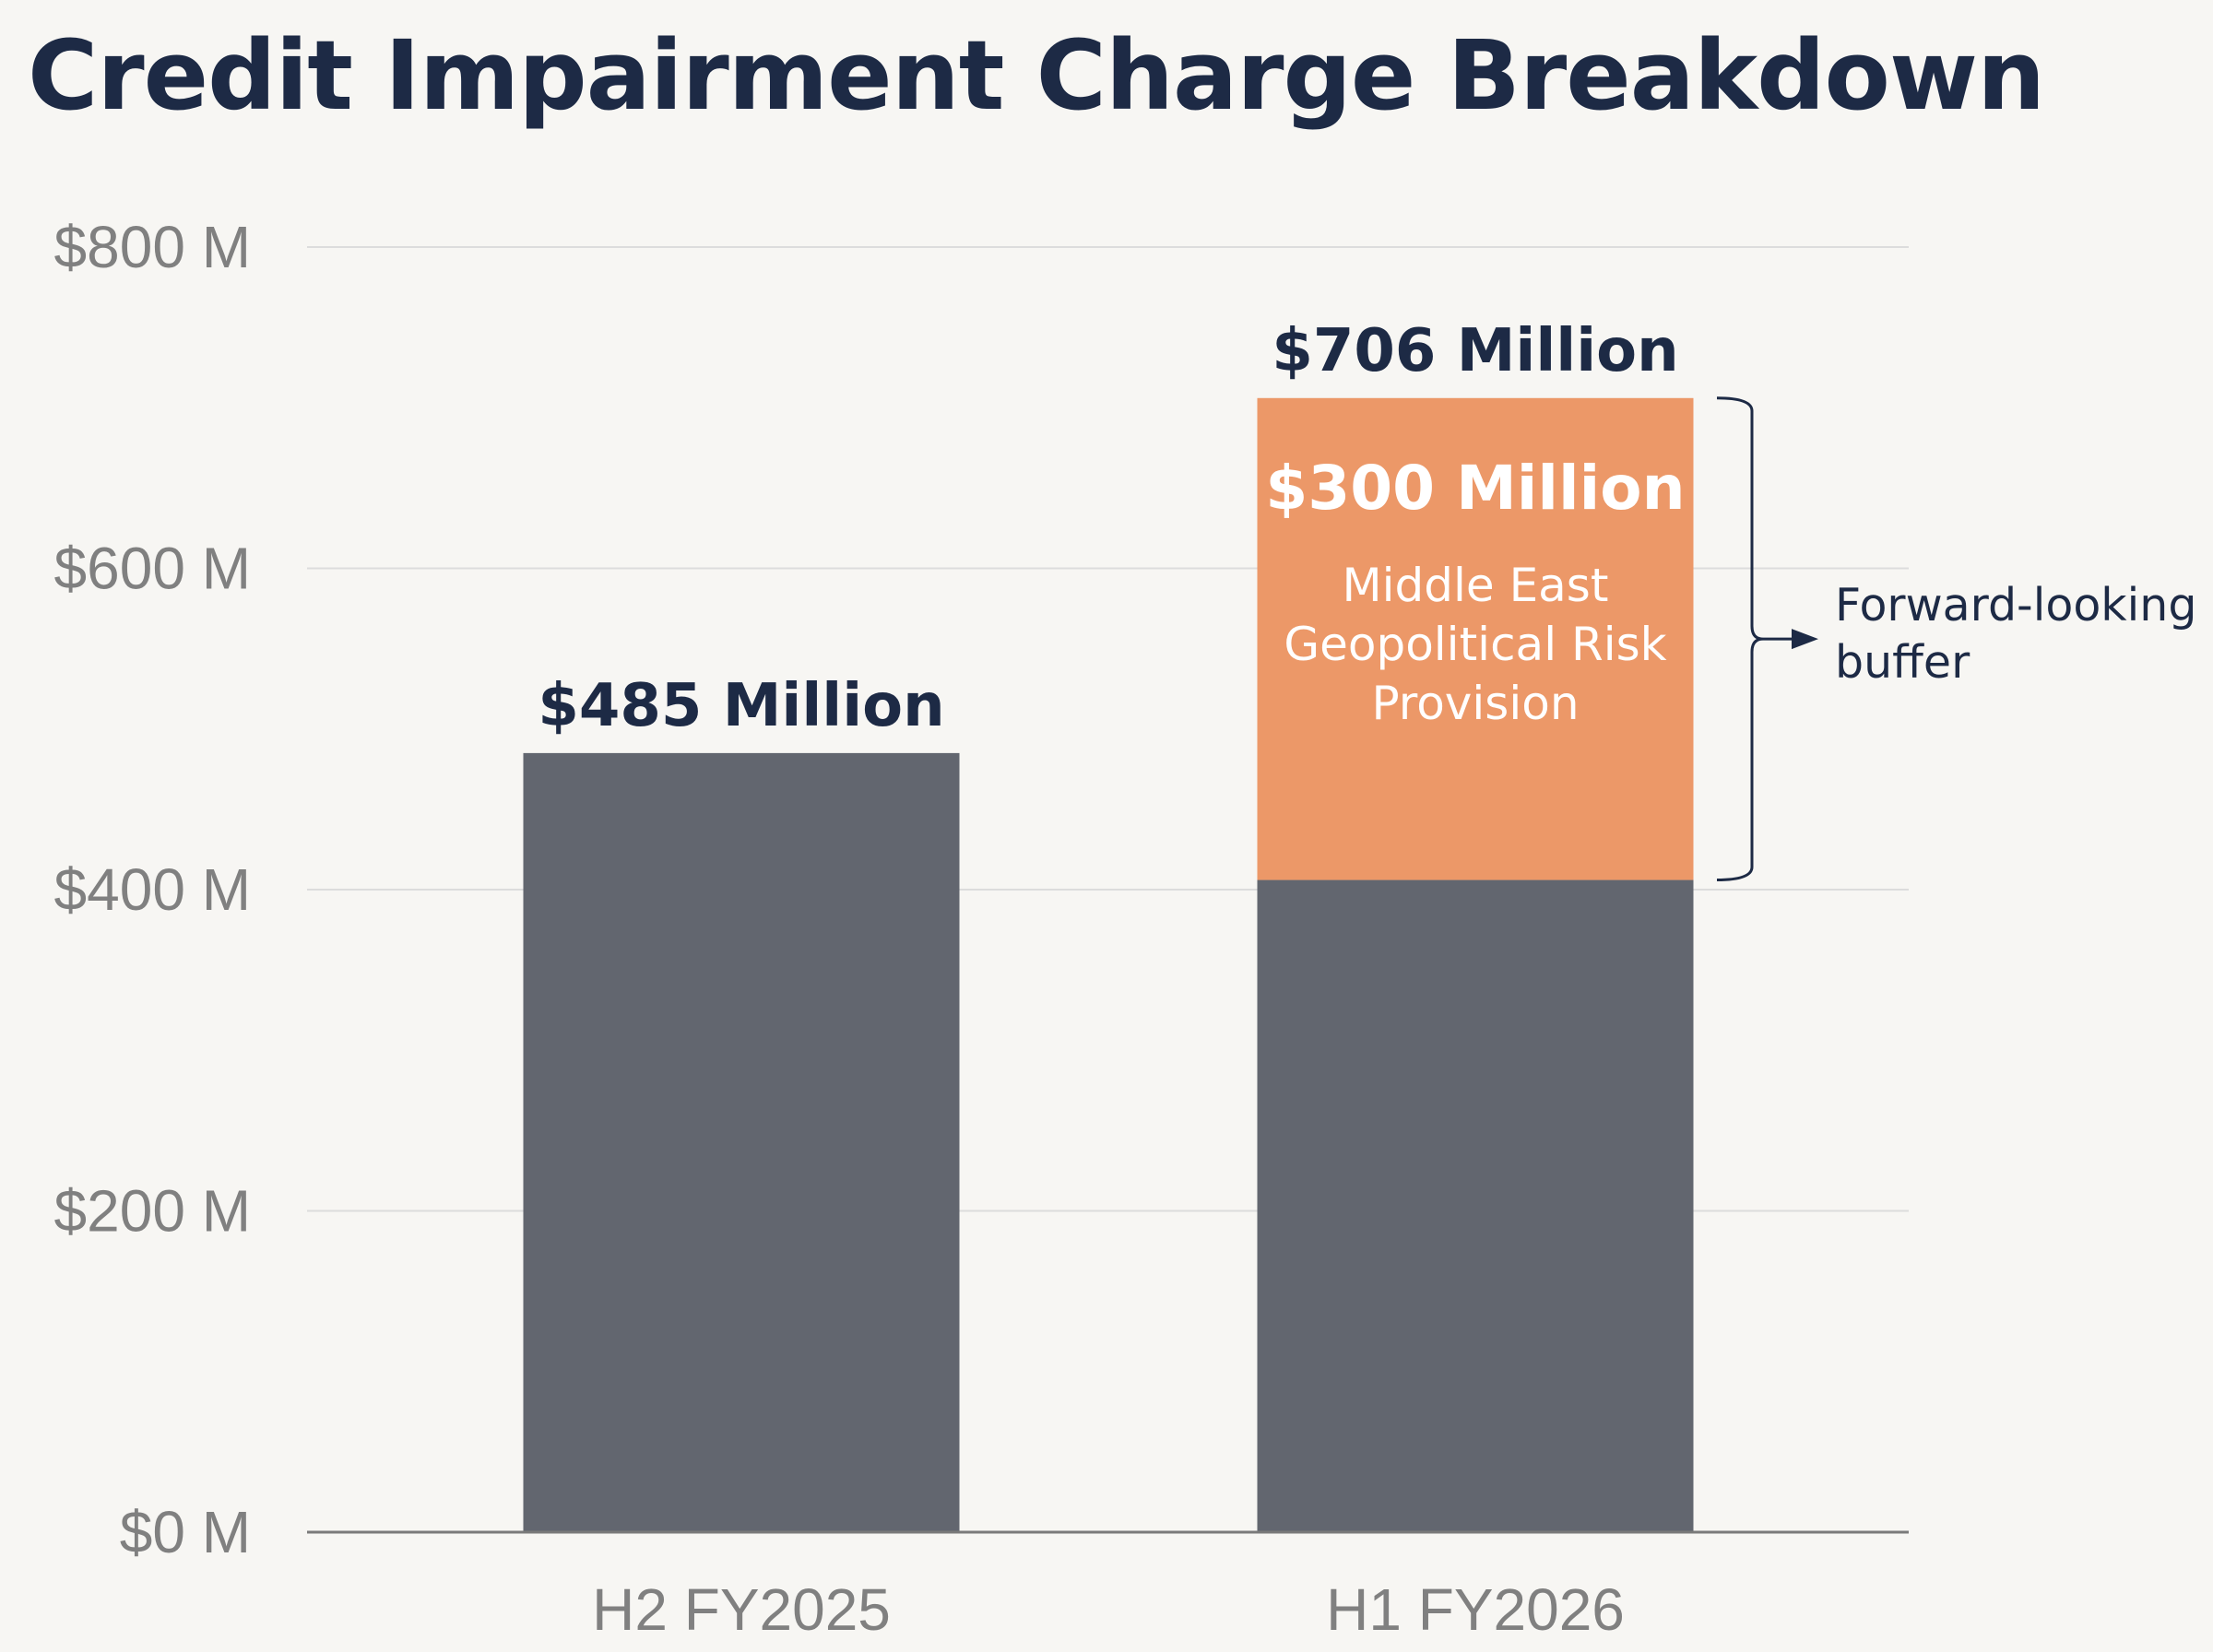 The image size is (2213, 1652). I want to click on segment-description-line: Middle East, so click(1476, 585).